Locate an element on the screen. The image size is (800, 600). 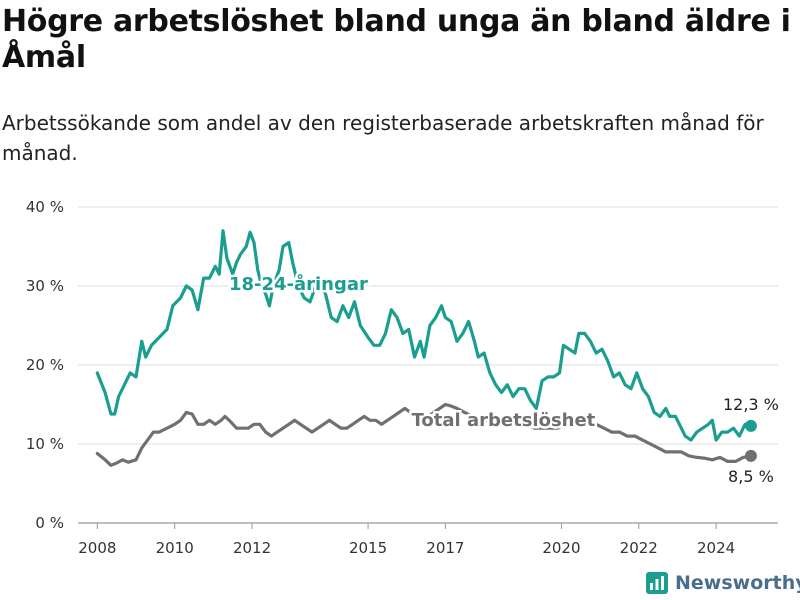
newsworthy-logo-text: Newsworthy is located at coordinates (737, 583).